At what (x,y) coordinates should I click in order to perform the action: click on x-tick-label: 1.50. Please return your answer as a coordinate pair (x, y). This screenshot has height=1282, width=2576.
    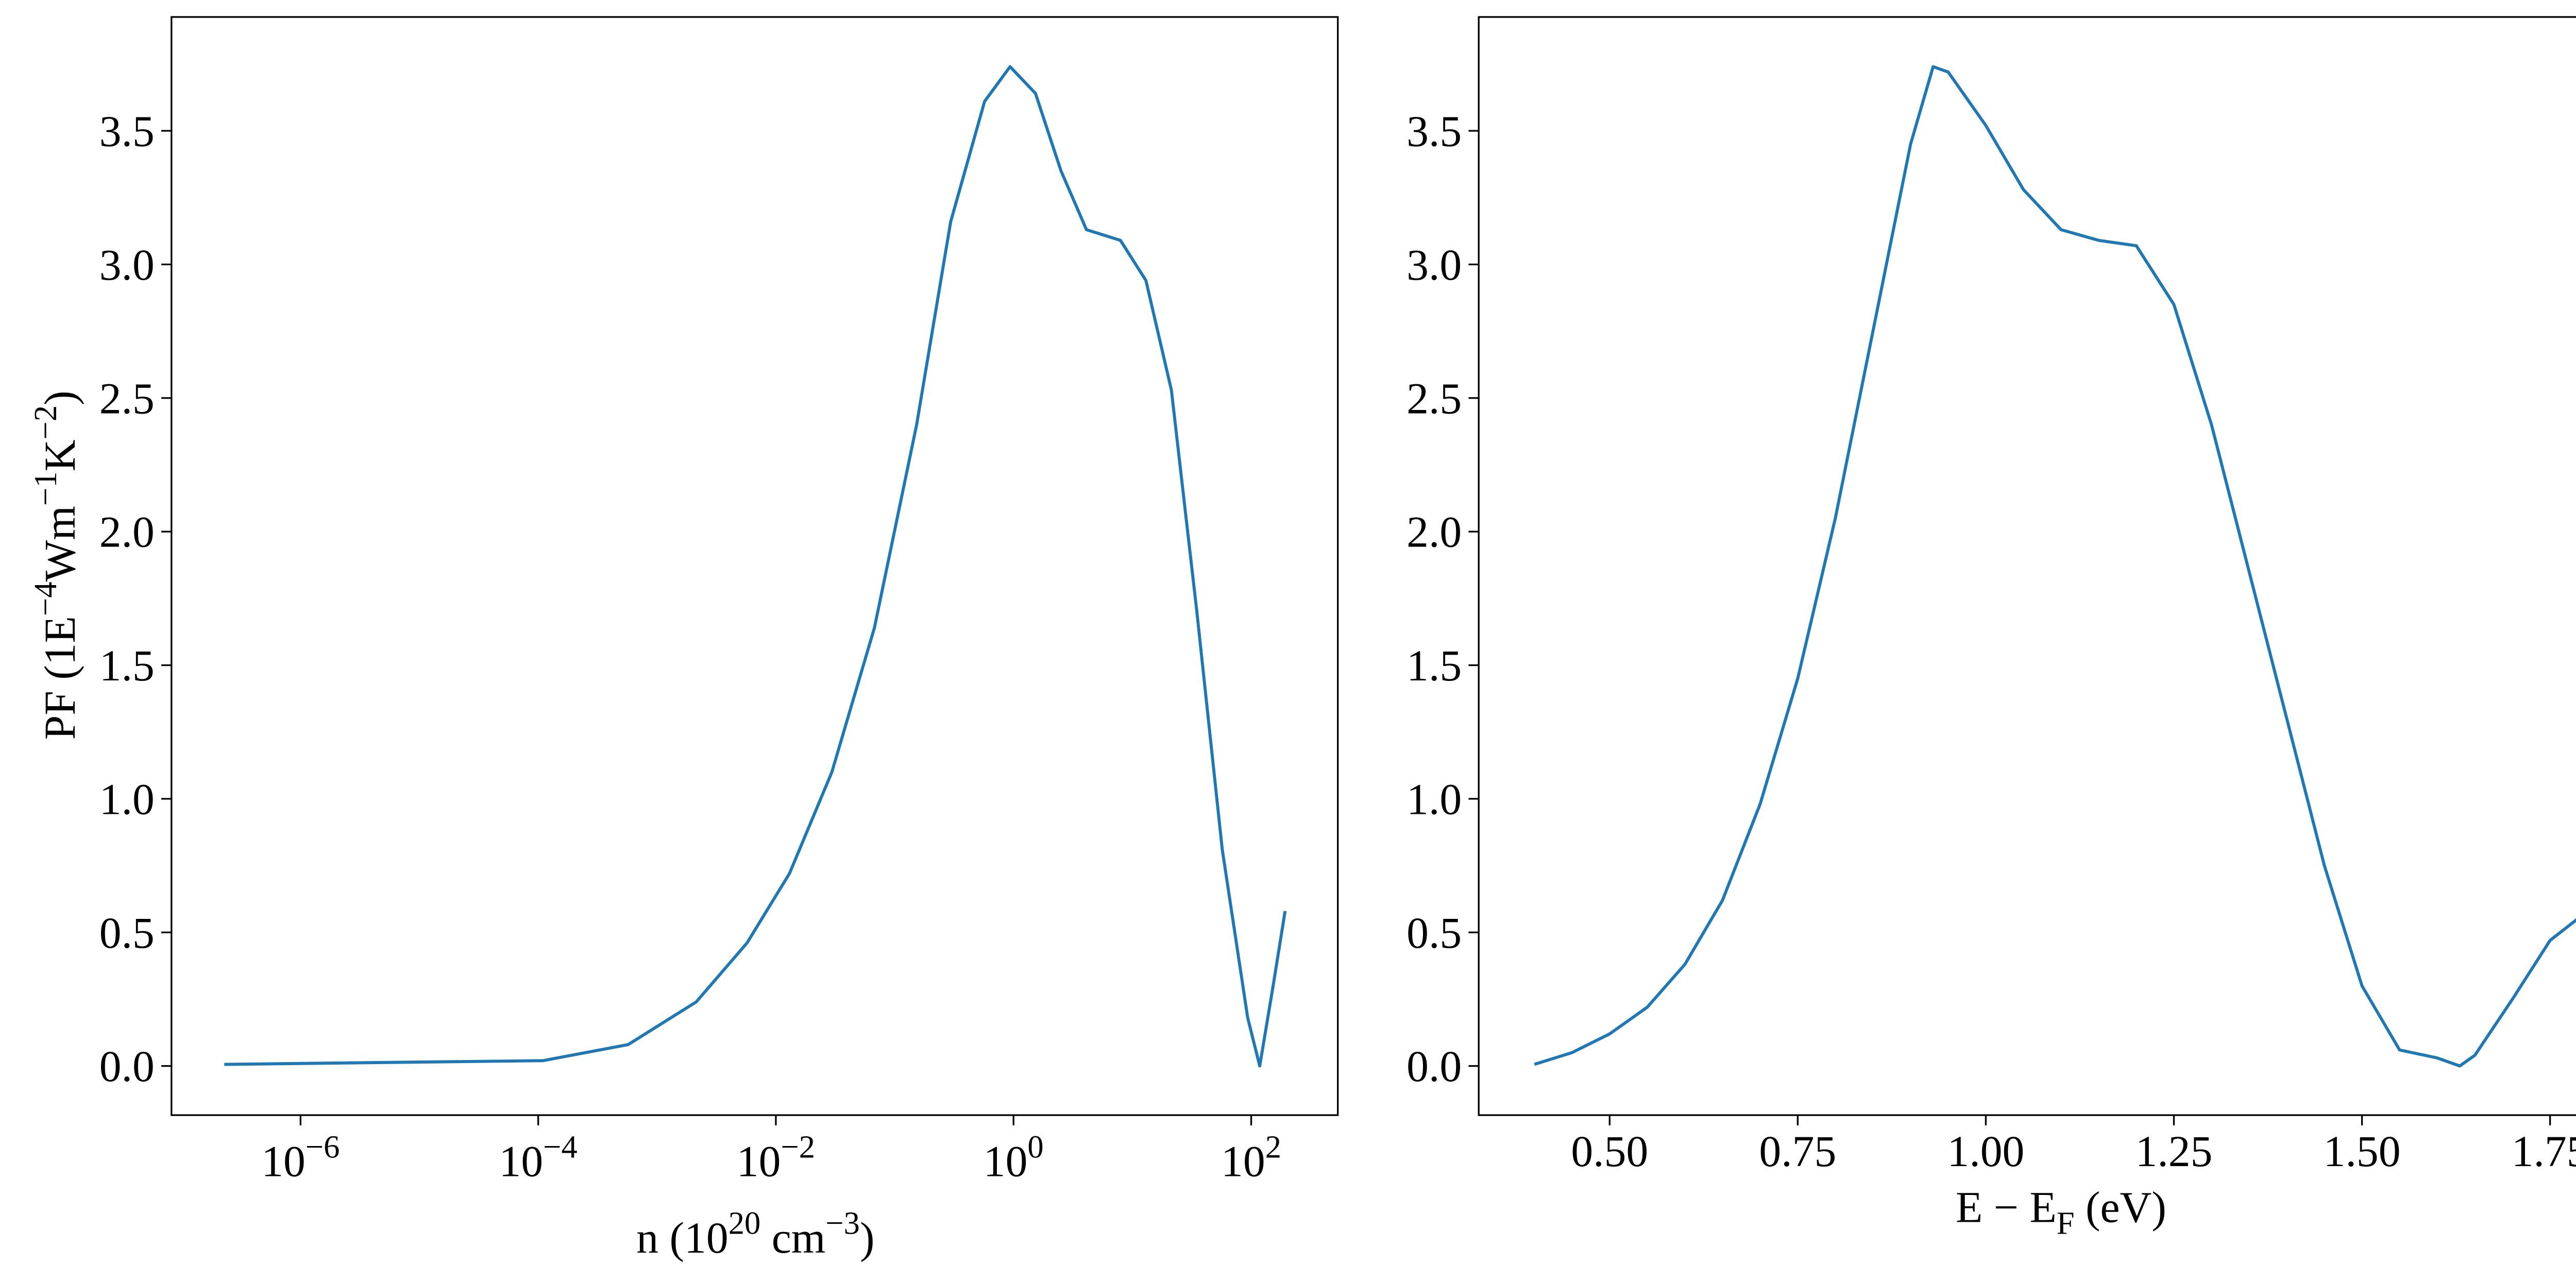
    Looking at the image, I should click on (2362, 1151).